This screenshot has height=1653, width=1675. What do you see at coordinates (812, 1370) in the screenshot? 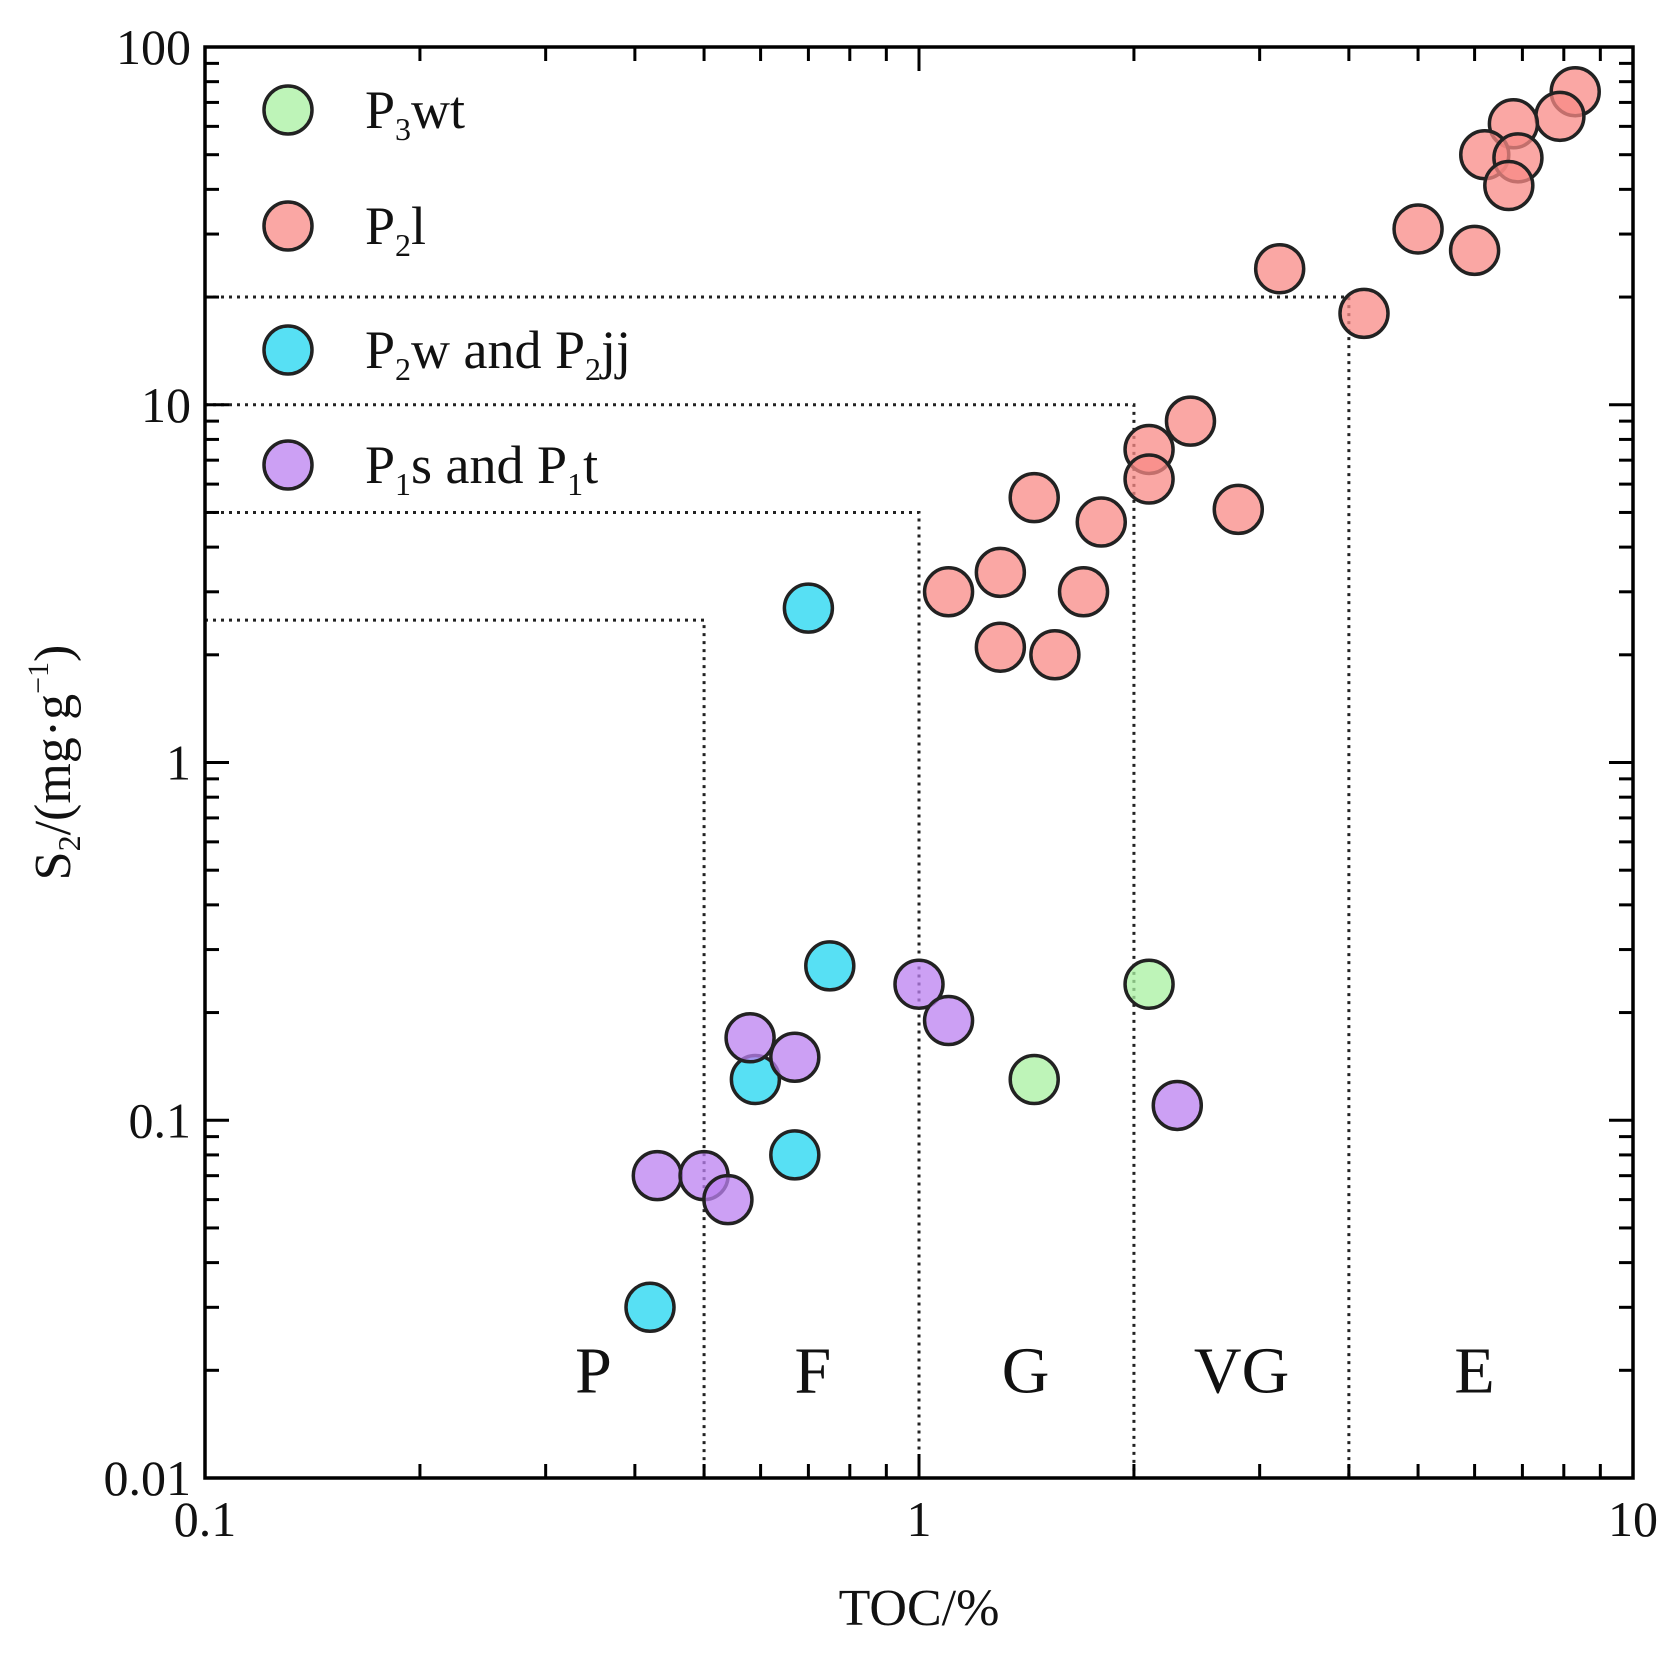
I see `zone-label-f: F` at bounding box center [812, 1370].